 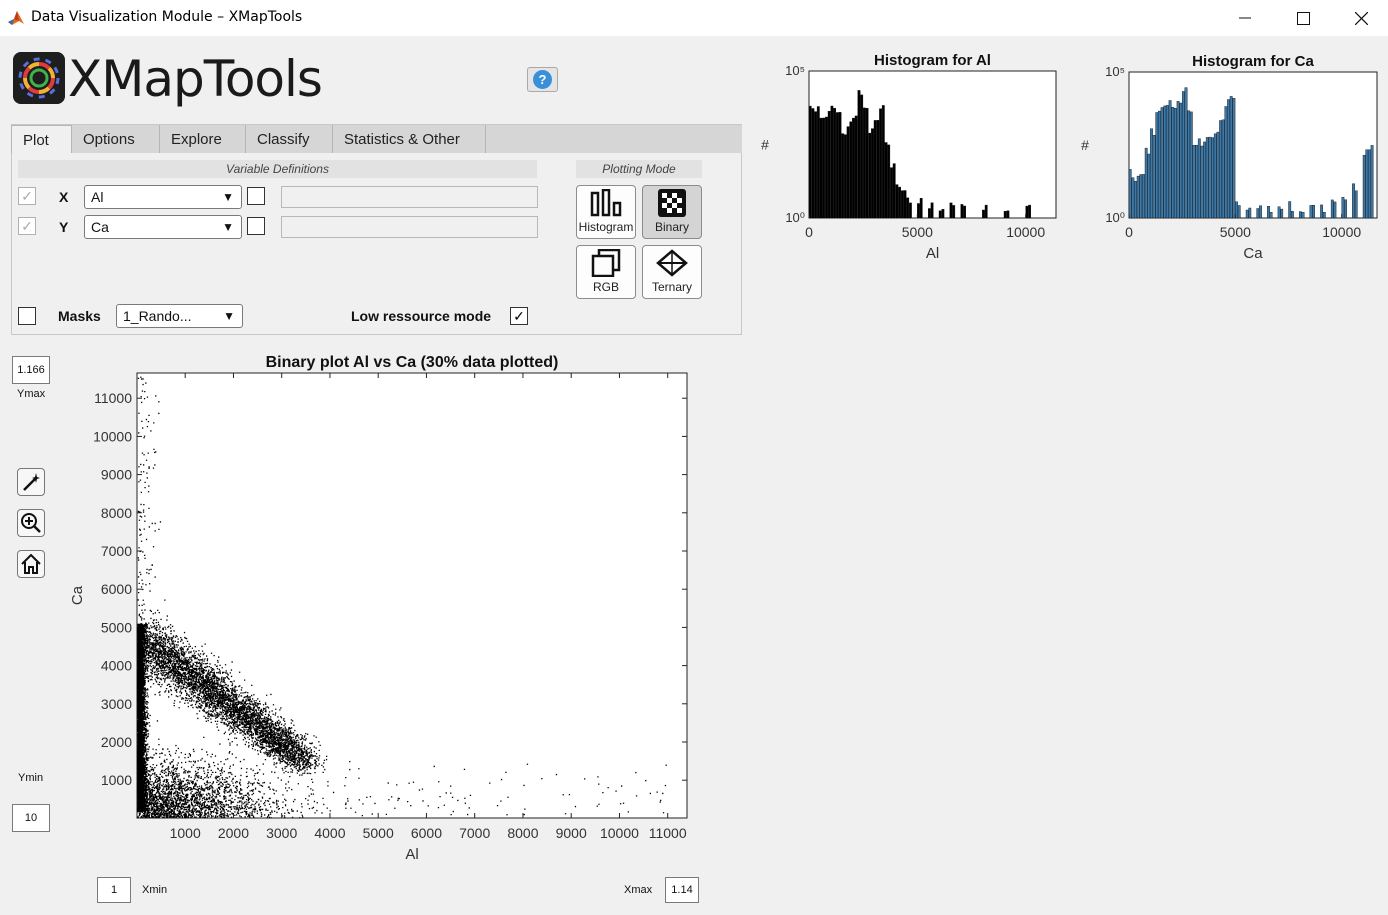 I want to click on y-tick-label: 9000, so click(x=116, y=475).